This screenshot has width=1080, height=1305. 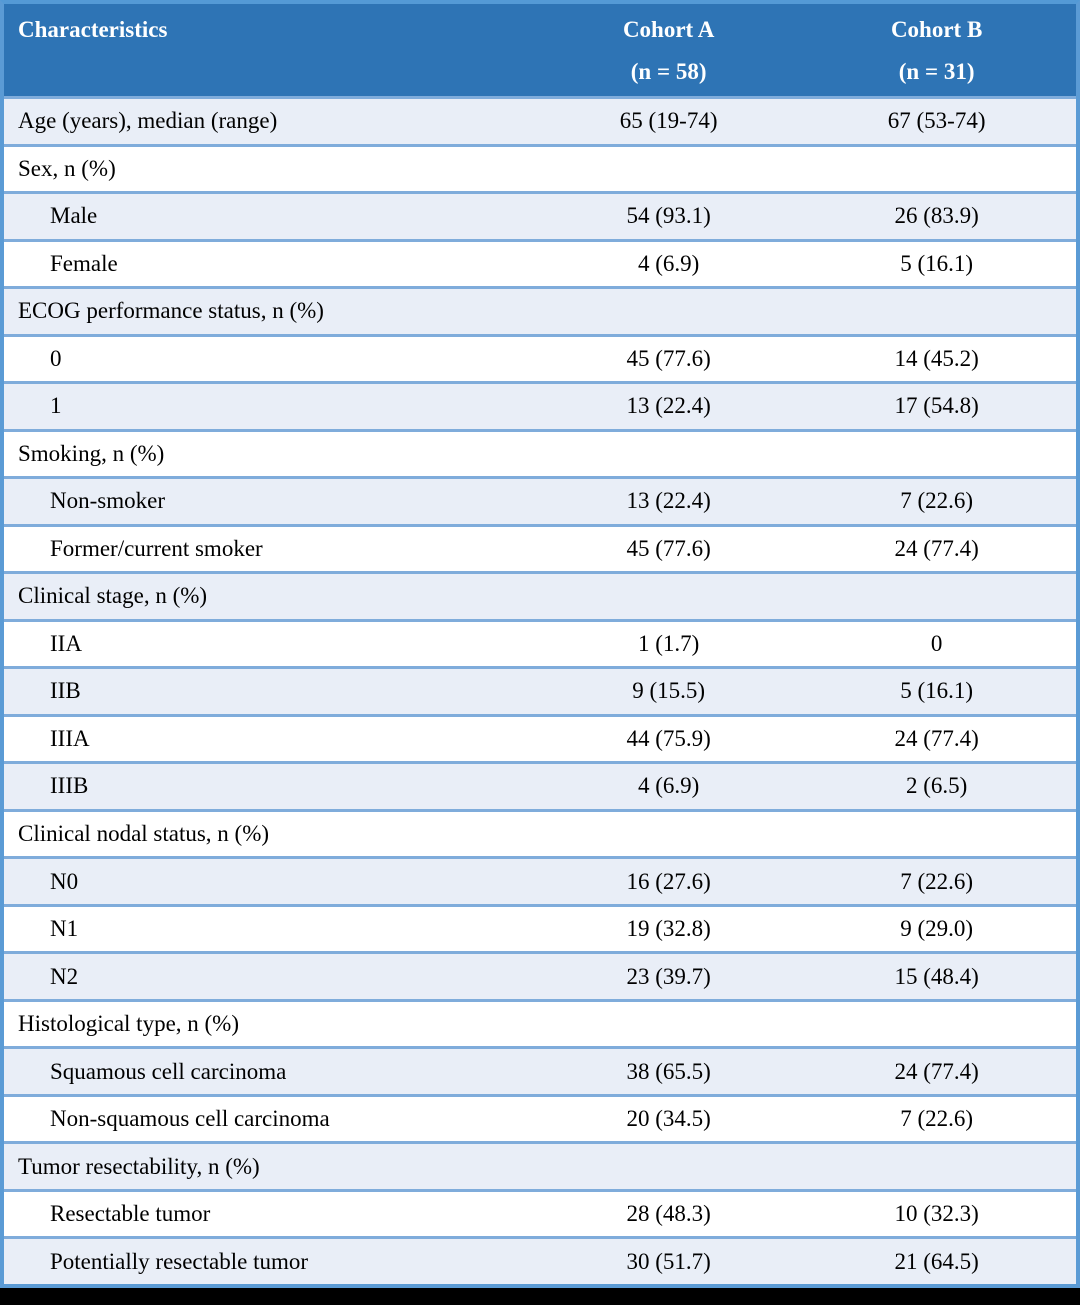 What do you see at coordinates (540, 785) in the screenshot?
I see `table-row-subitem: IIIB 4 (6.9) 2 (6.5)` at bounding box center [540, 785].